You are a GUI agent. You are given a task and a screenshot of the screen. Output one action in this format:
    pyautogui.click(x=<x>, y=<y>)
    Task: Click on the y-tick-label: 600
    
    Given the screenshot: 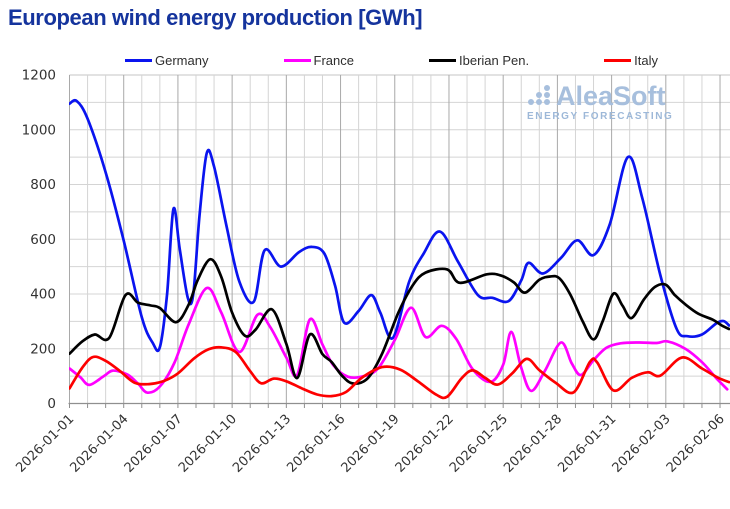 What is the action you would take?
    pyautogui.click(x=43, y=240)
    